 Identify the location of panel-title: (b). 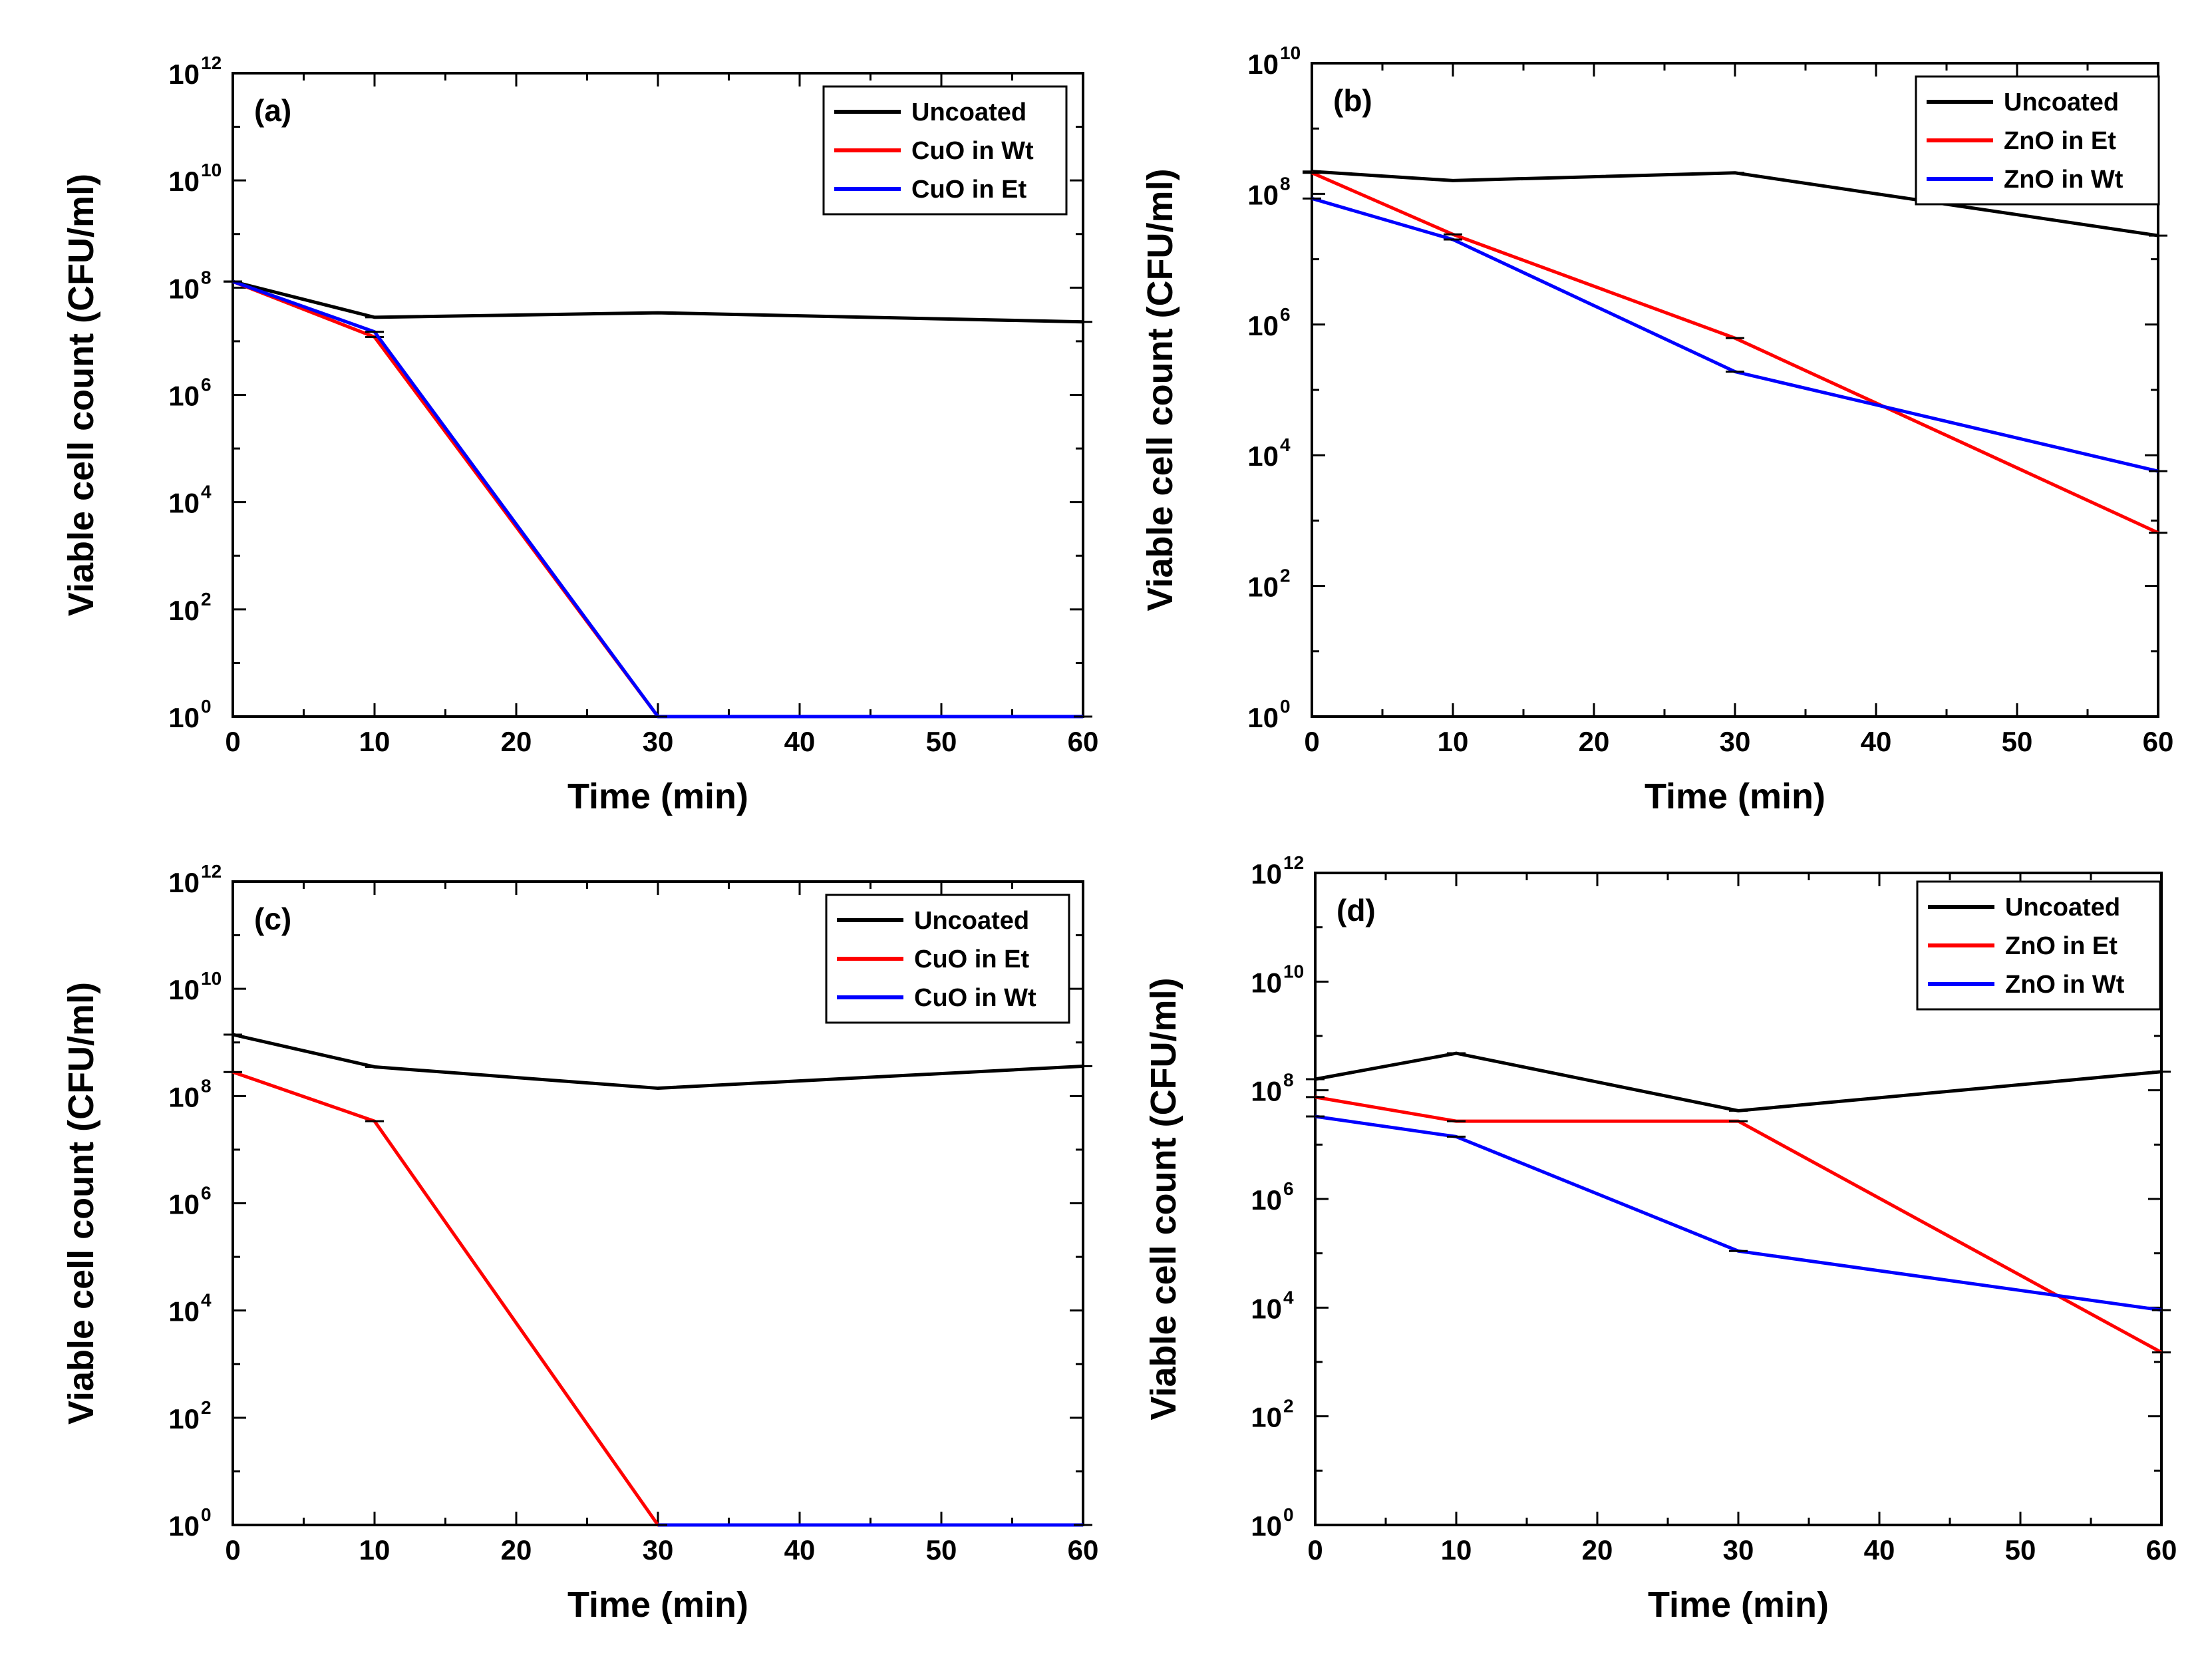
(1352, 100).